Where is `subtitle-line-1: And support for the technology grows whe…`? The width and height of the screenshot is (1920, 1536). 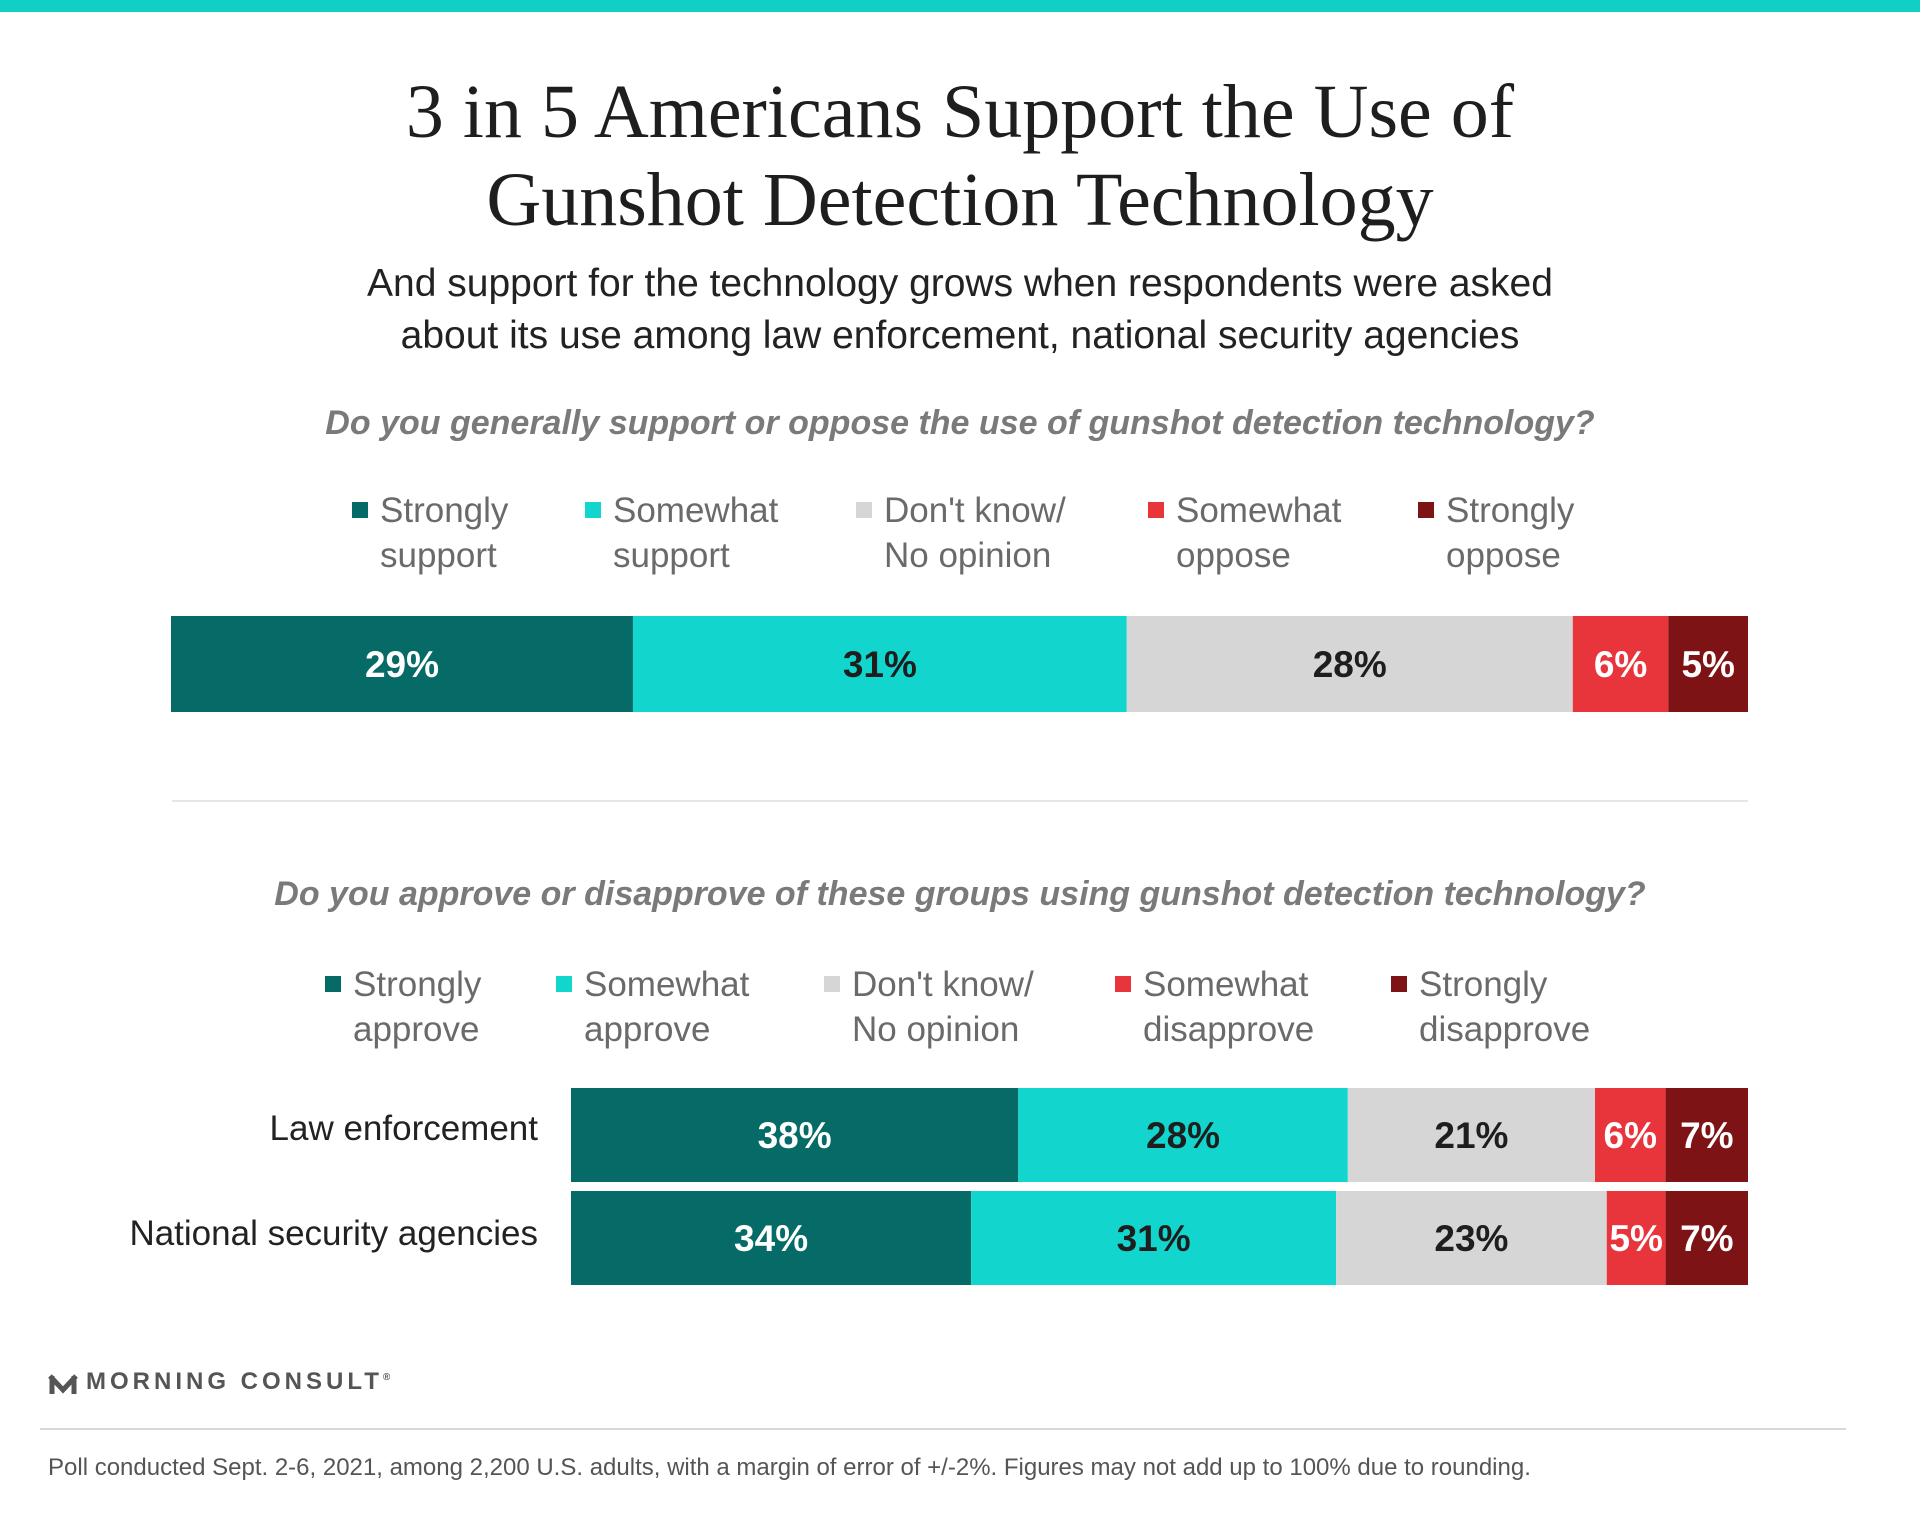 subtitle-line-1: And support for the technology grows whe… is located at coordinates (960, 283).